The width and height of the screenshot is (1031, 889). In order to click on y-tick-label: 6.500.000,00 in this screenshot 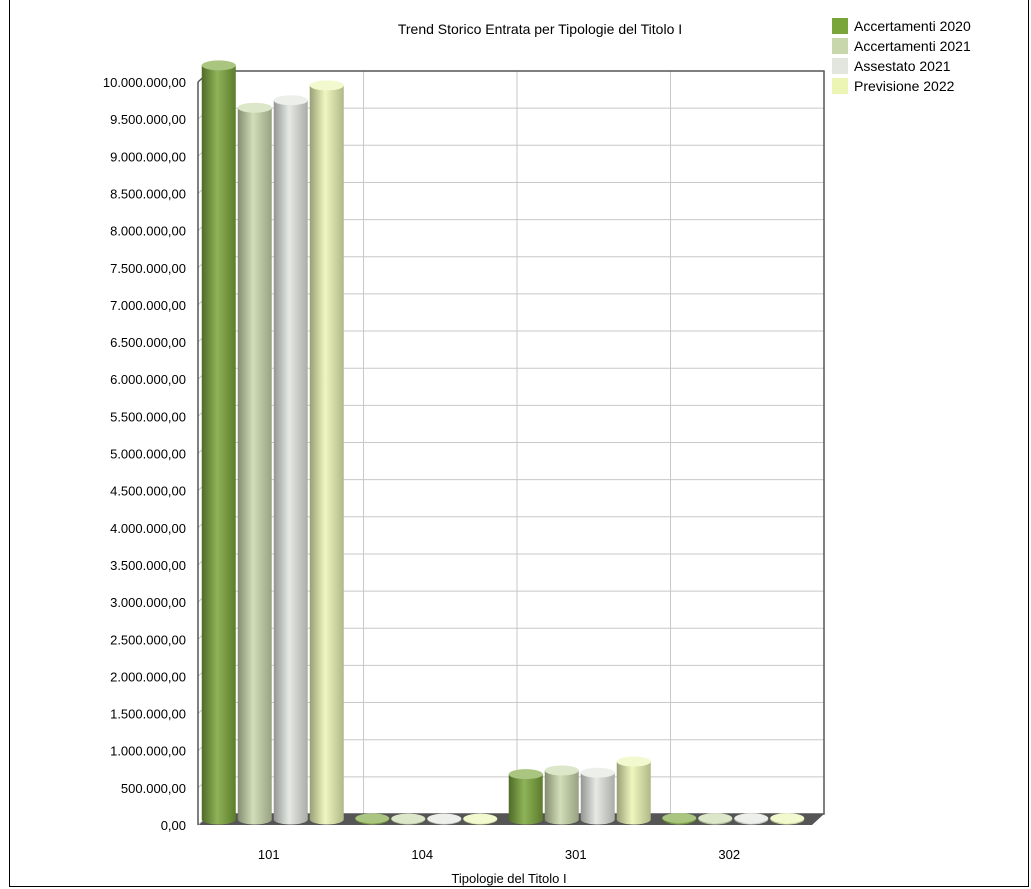, I will do `click(148, 342)`.